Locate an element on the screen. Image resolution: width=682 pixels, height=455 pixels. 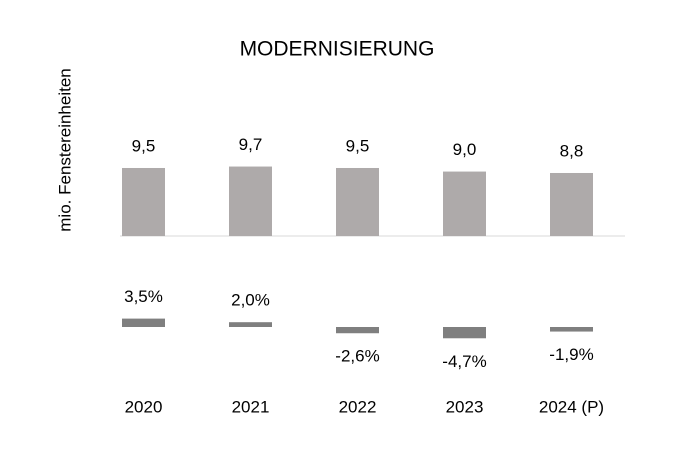
x-tick-label: 2023 is located at coordinates (465, 406).